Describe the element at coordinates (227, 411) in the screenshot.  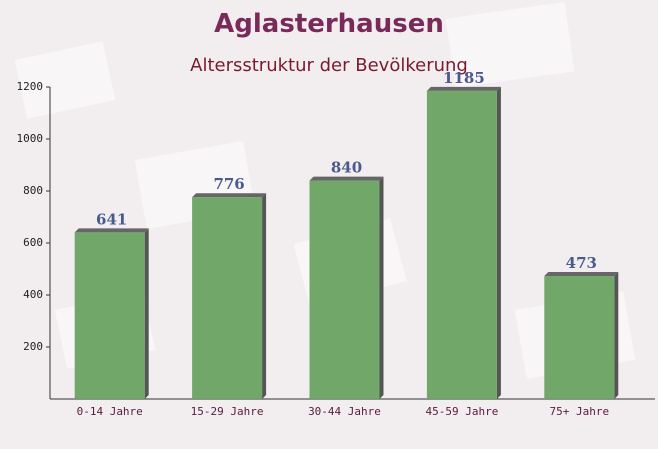
I see `x-tick-label: 15-29 Jahre` at that location.